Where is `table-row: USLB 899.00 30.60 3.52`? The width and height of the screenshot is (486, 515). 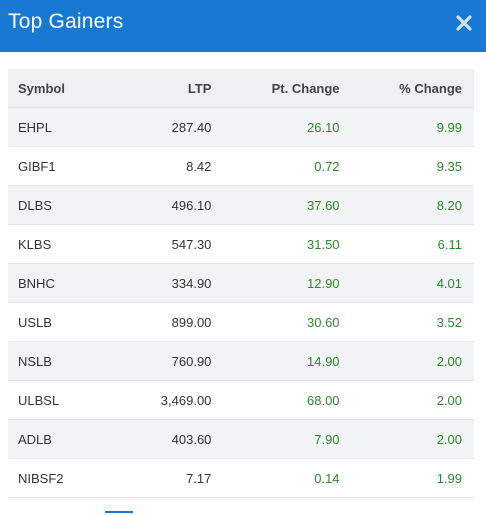
table-row: USLB 899.00 30.60 3.52 is located at coordinates (241, 322).